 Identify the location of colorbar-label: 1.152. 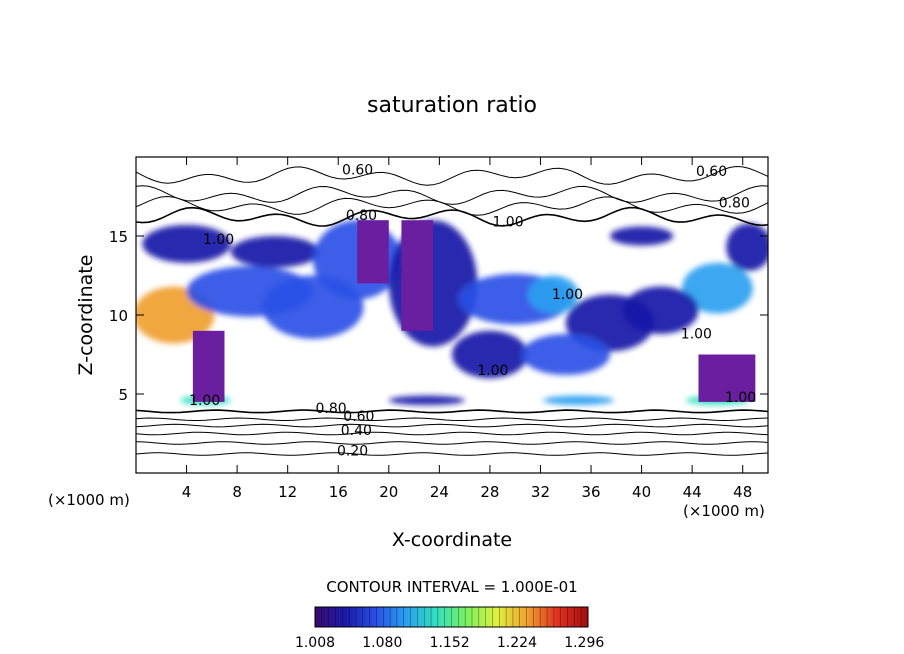
(450, 643).